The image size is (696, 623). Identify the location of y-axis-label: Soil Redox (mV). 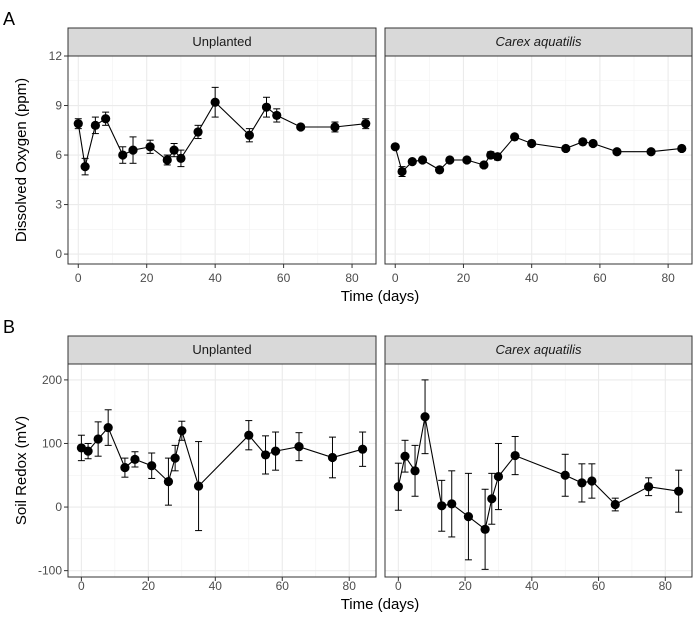
(21, 470).